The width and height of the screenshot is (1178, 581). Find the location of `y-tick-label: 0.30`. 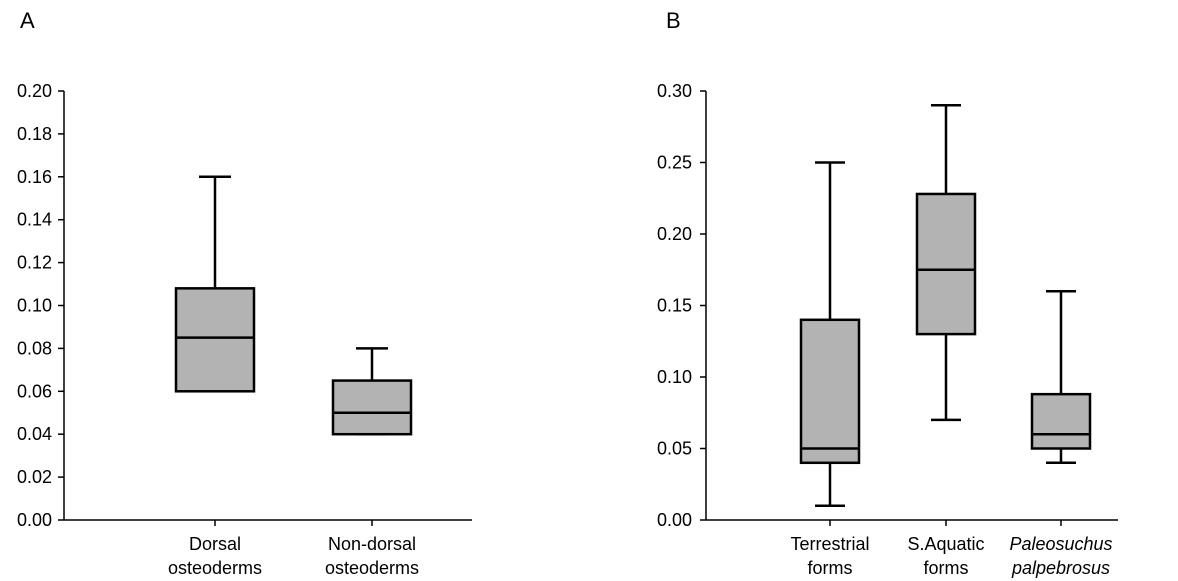

y-tick-label: 0.30 is located at coordinates (674, 91).